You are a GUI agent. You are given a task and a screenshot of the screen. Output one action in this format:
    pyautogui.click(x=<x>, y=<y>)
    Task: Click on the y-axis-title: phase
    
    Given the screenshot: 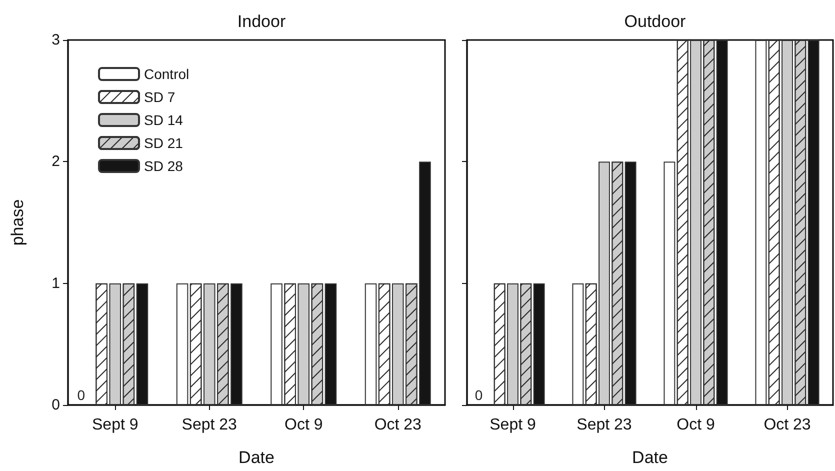 What is the action you would take?
    pyautogui.click(x=17, y=222)
    